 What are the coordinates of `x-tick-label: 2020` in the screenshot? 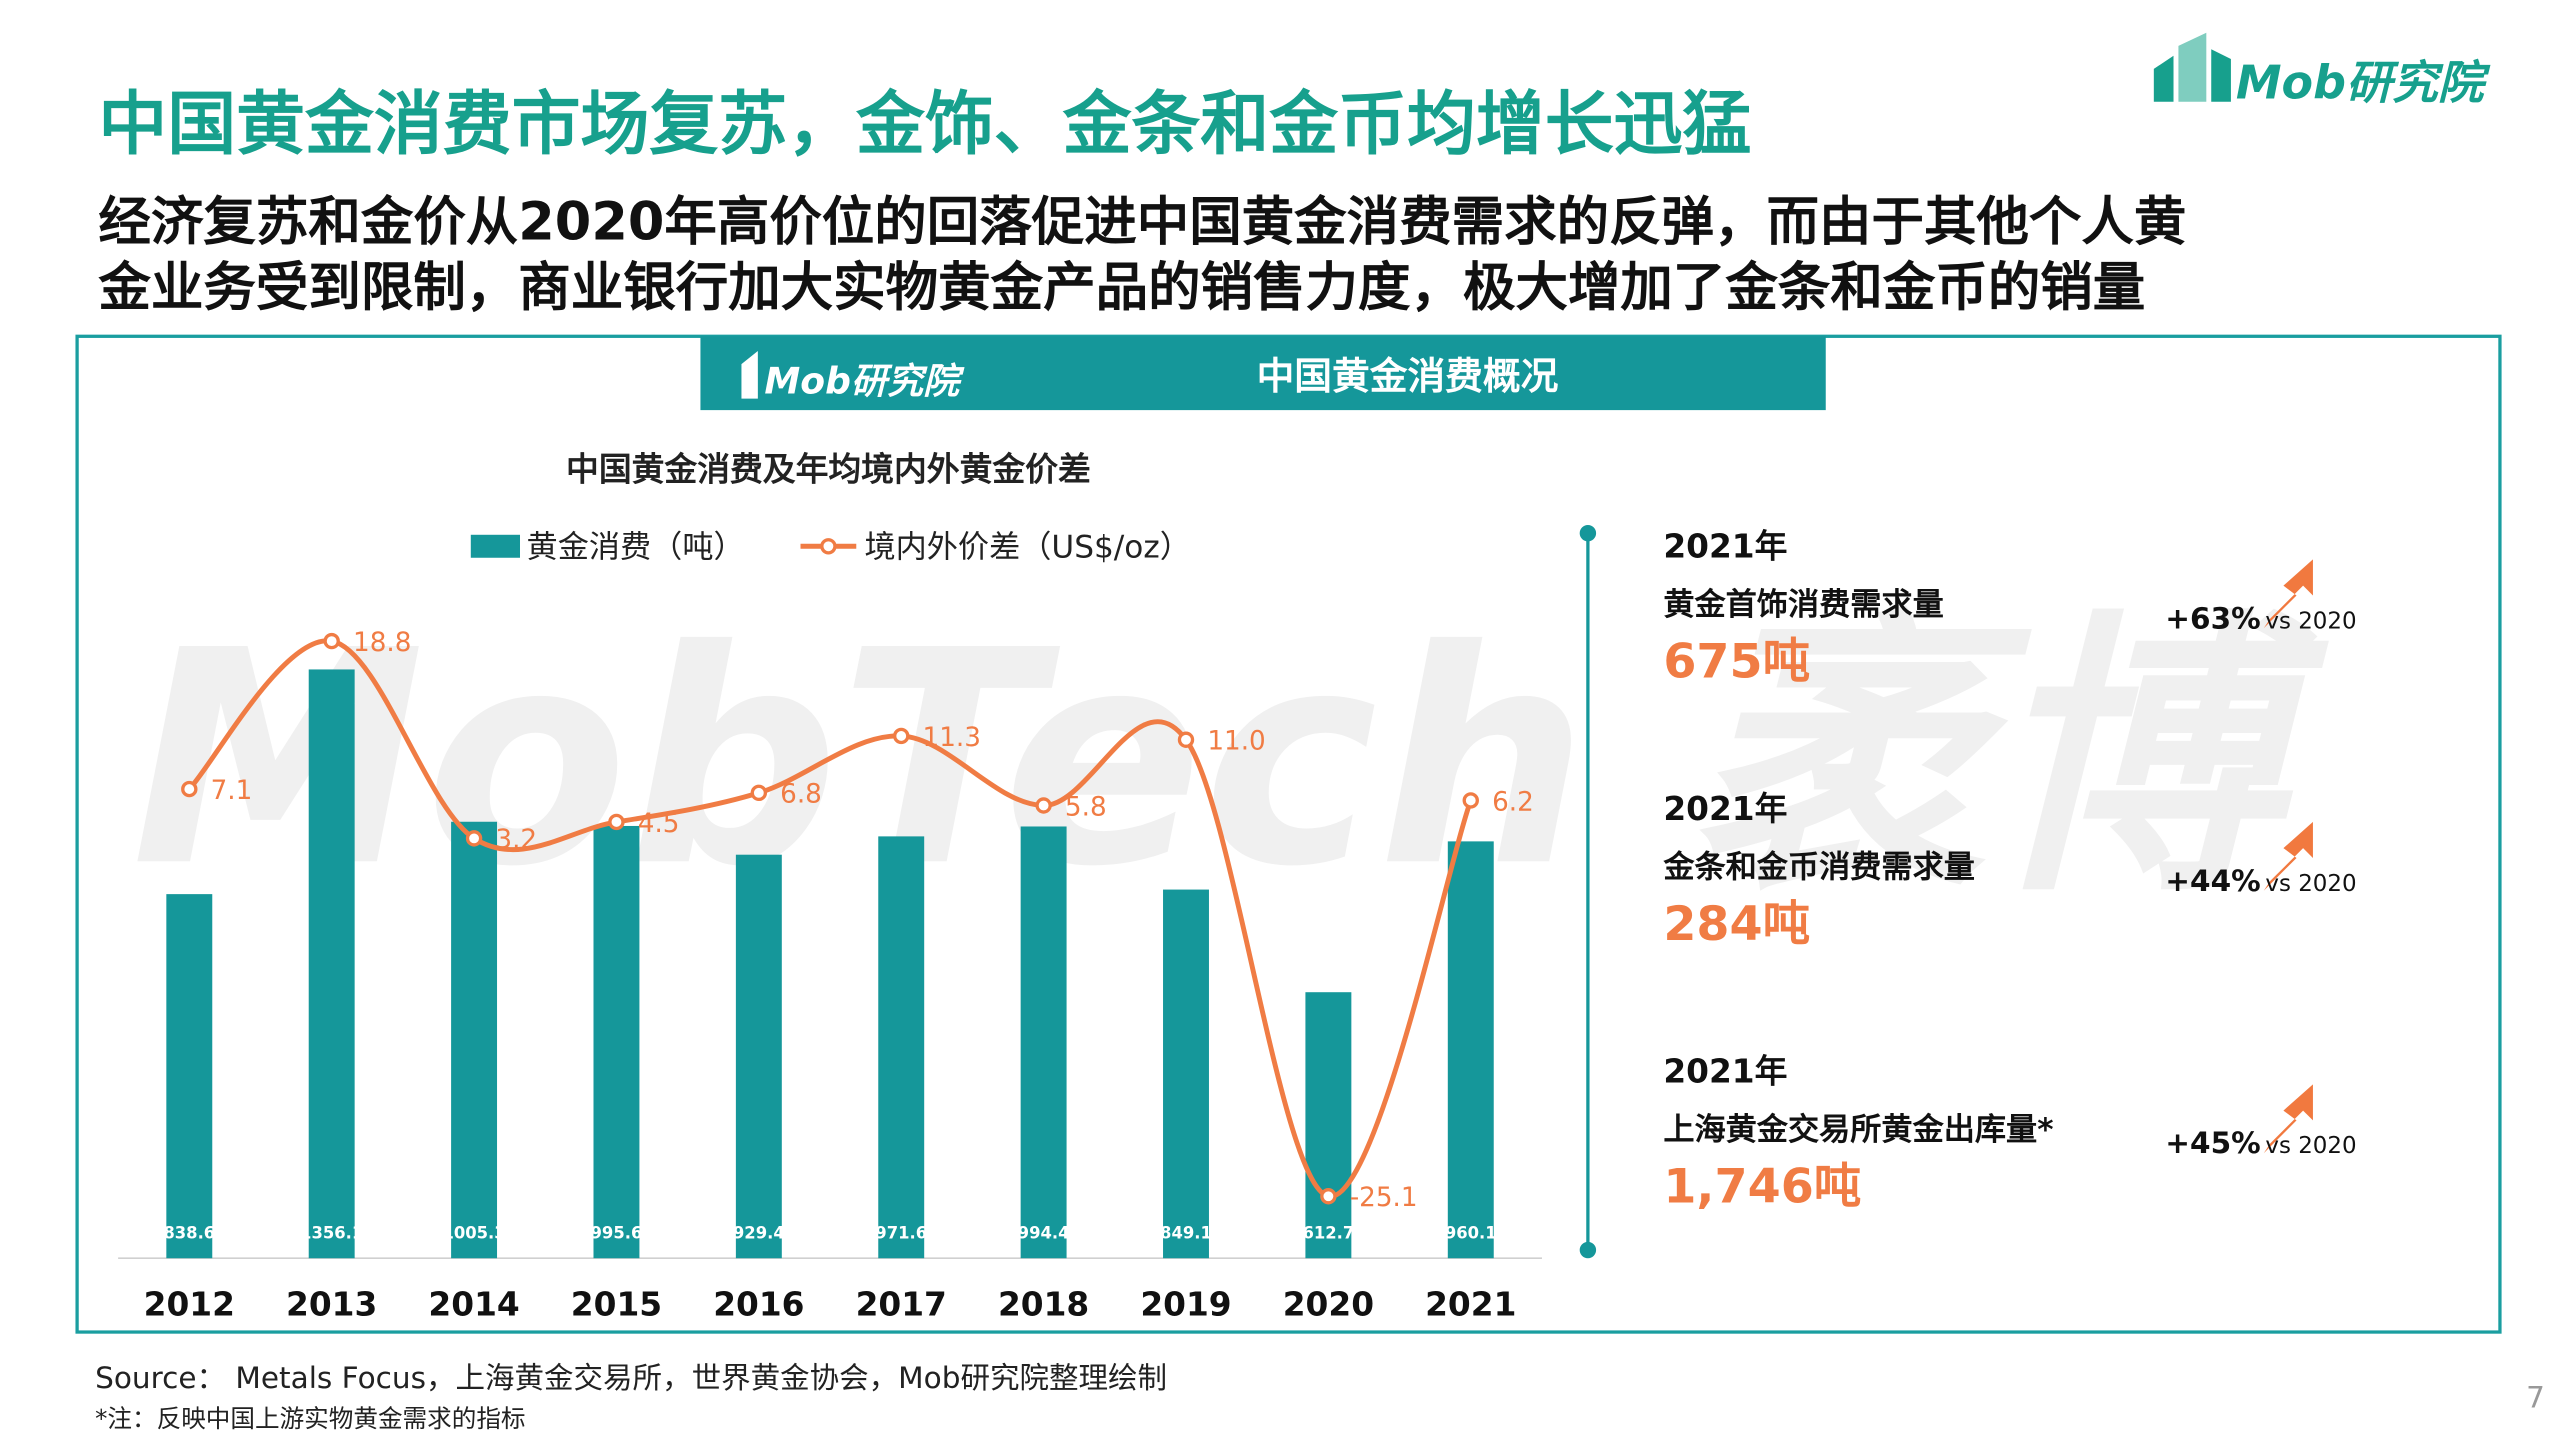 It's located at (1328, 1305).